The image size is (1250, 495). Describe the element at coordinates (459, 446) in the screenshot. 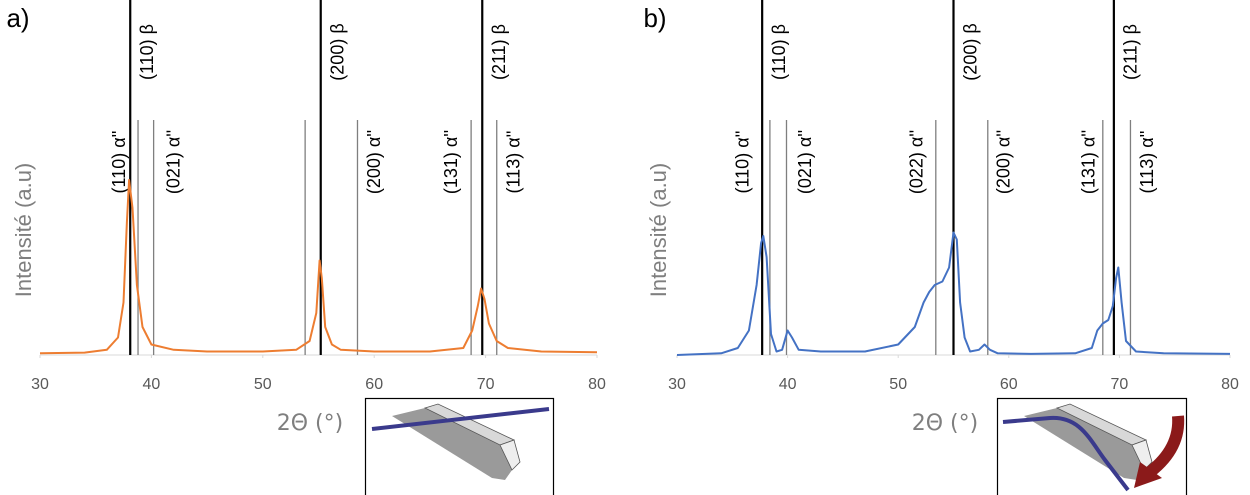

I see `inset-a` at that location.